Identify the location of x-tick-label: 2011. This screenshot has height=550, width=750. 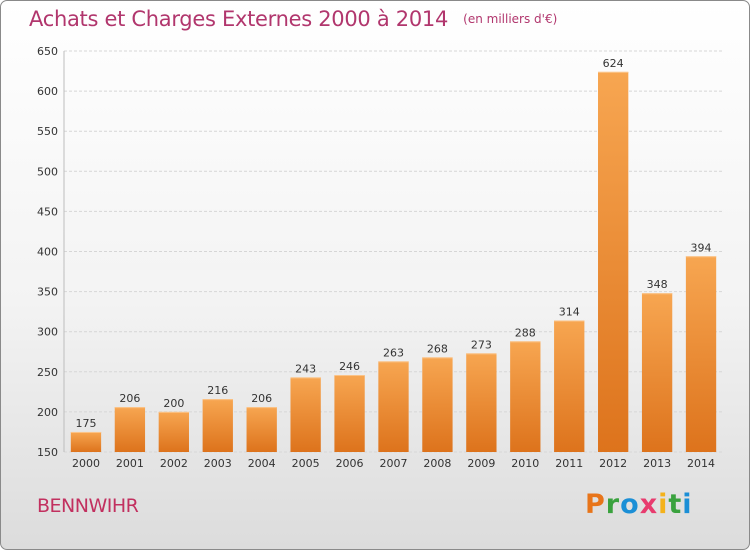
(569, 463).